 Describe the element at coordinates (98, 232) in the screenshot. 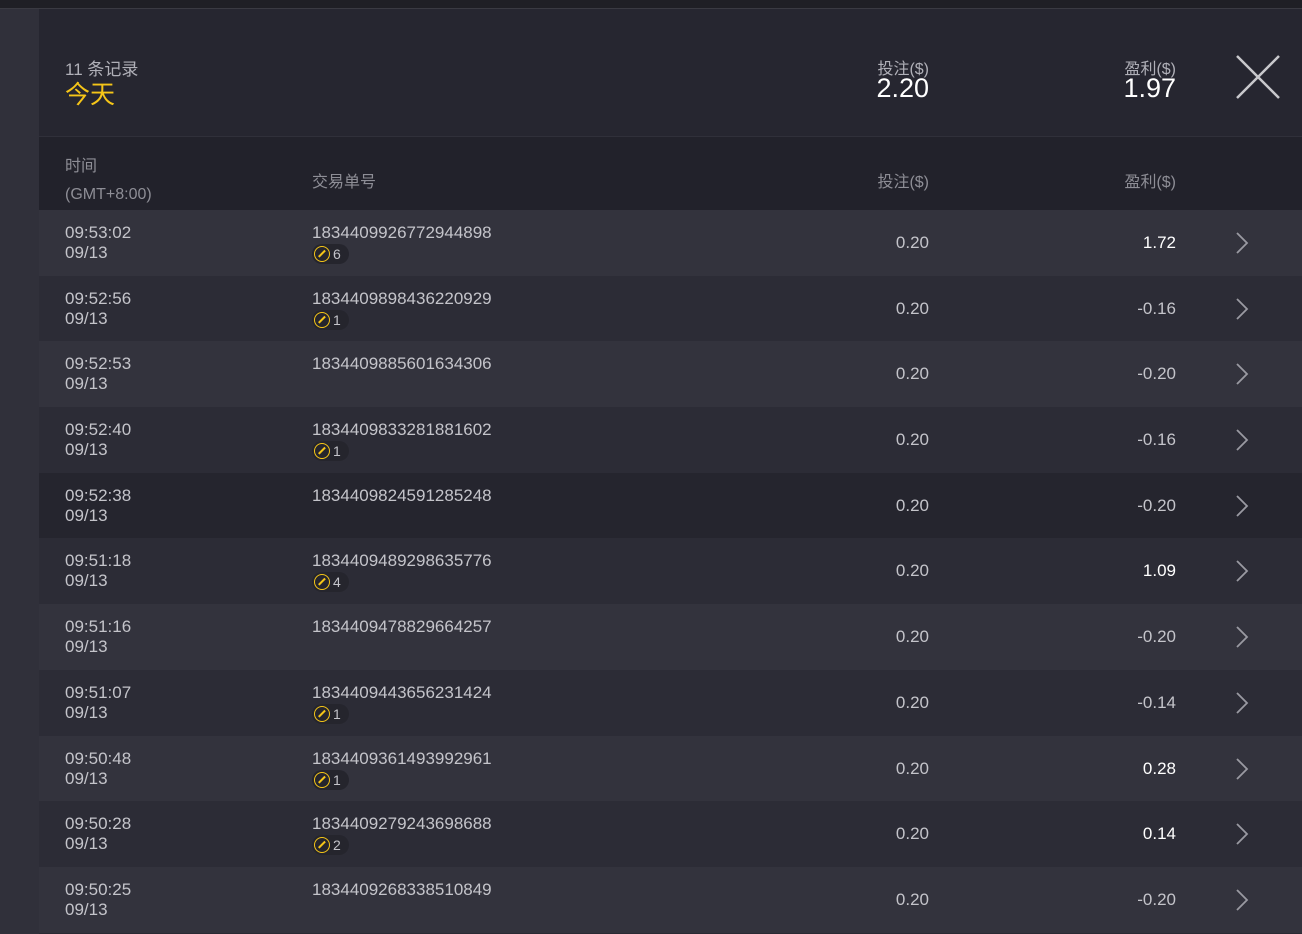

I see `row-time: 09:53:02` at that location.